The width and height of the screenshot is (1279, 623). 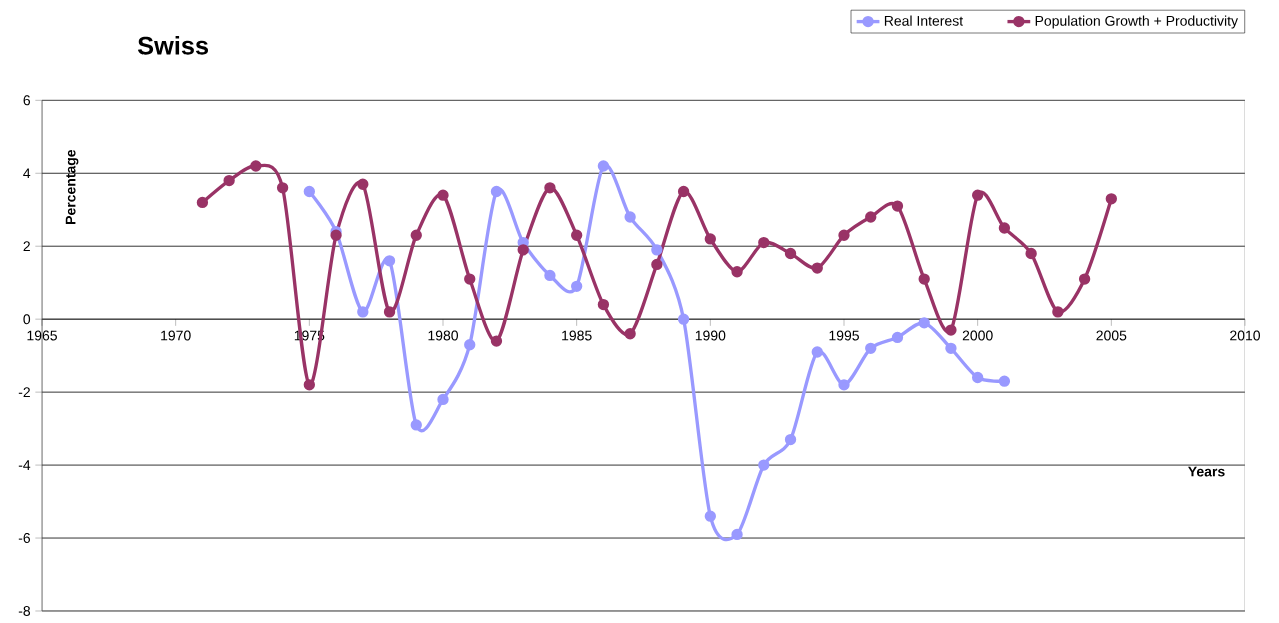 What do you see at coordinates (710, 335) in the screenshot?
I see `x-tick-label: 1990` at bounding box center [710, 335].